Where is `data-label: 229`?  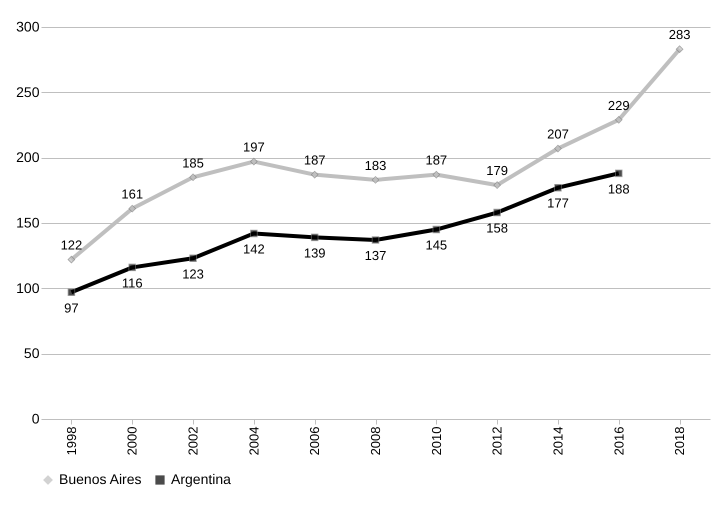 data-label: 229 is located at coordinates (619, 105).